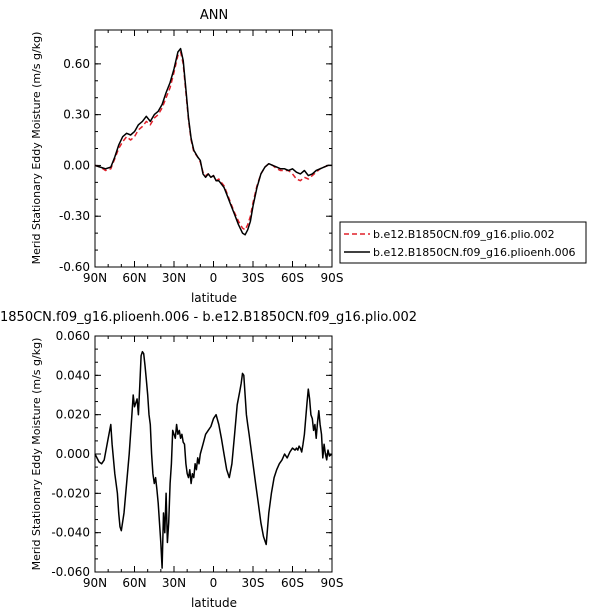 The image size is (615, 616). What do you see at coordinates (464, 234) in the screenshot?
I see `legend-label-plio: b.e12.B1850CN.f09_g16.plio.002` at bounding box center [464, 234].